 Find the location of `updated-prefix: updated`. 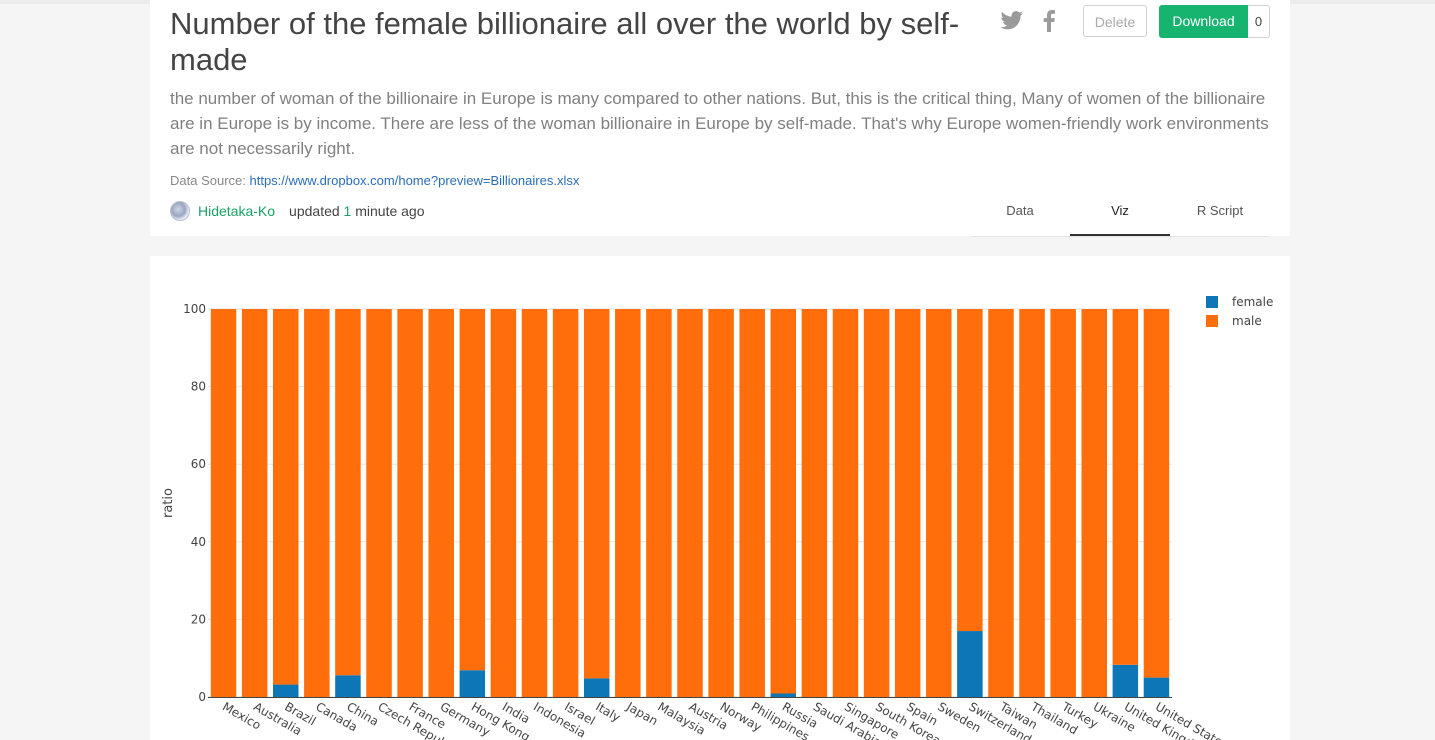

updated-prefix: updated is located at coordinates (314, 211).